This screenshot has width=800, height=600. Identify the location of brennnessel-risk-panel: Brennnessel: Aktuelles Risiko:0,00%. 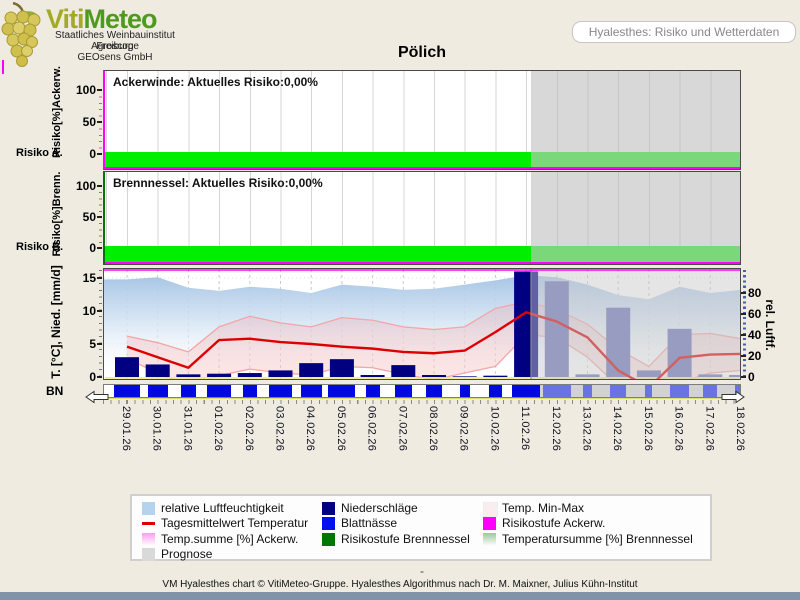
(422, 218).